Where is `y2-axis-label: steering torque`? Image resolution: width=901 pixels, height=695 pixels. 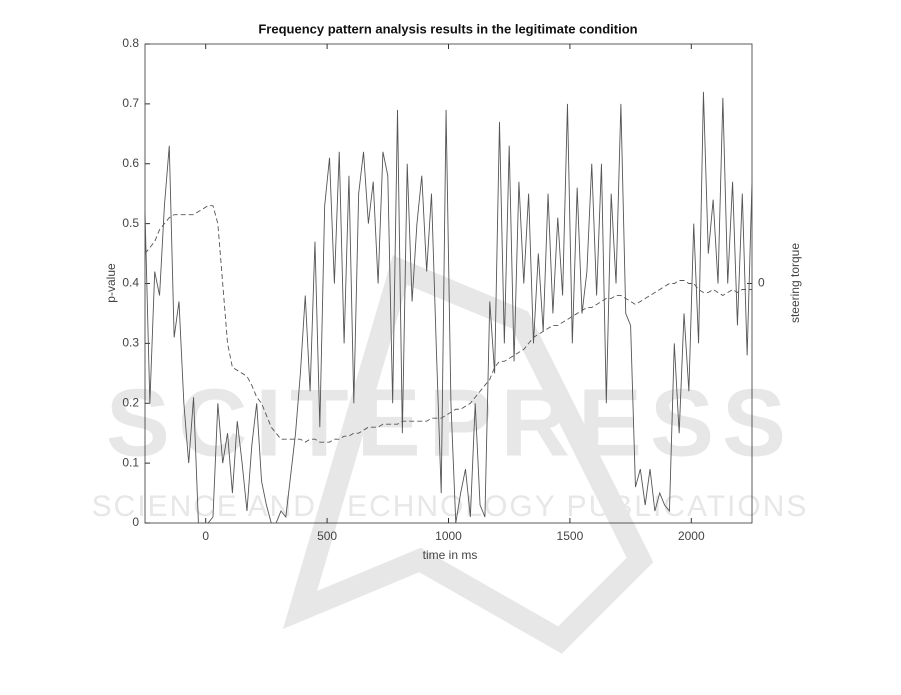 y2-axis-label: steering torque is located at coordinates (795, 283).